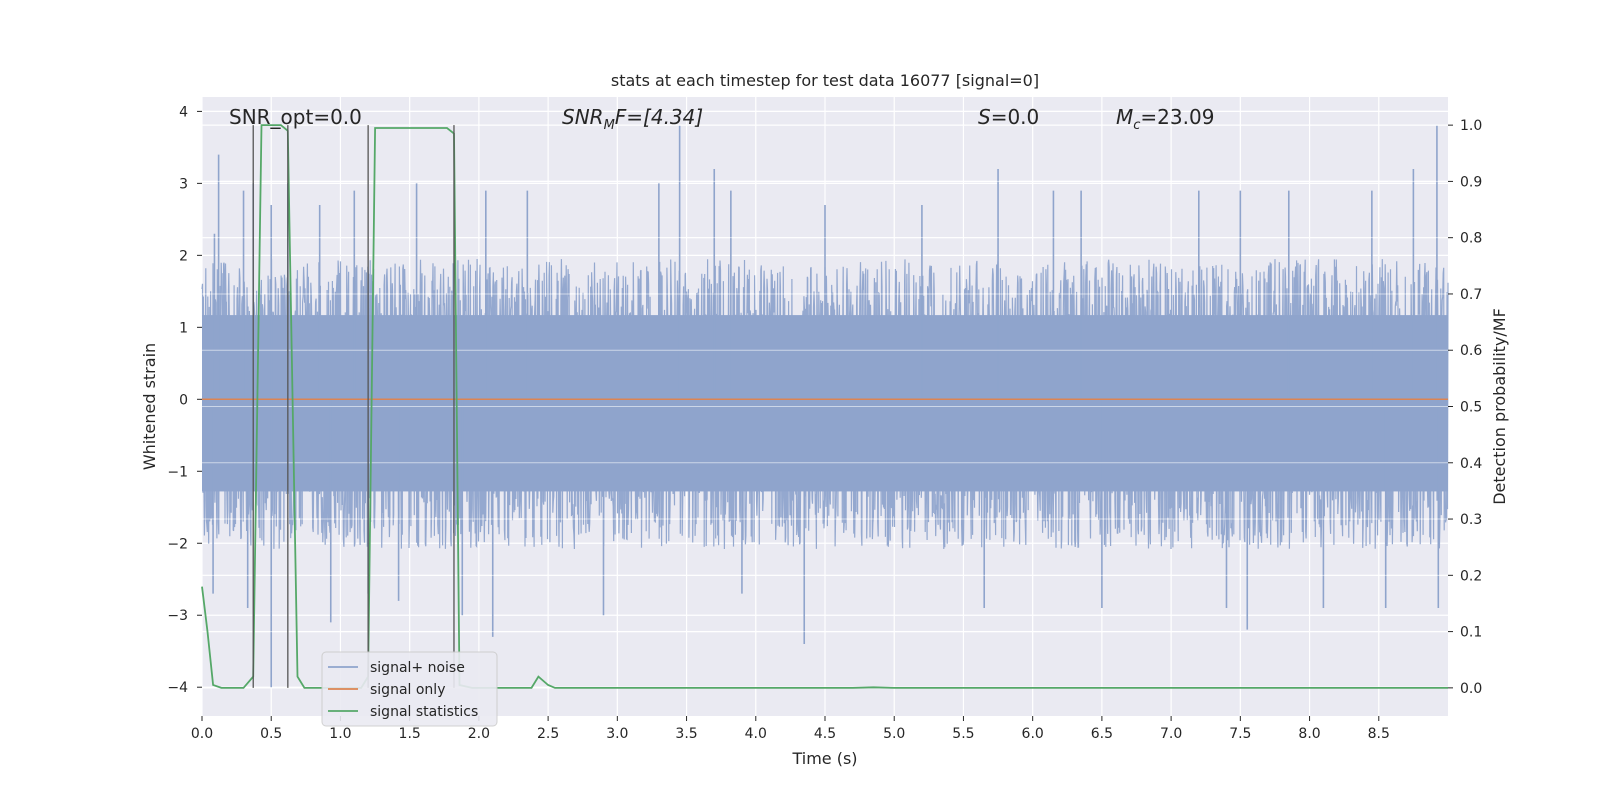 Image resolution: width=1600 pixels, height=800 pixels. Describe the element at coordinates (271, 734) in the screenshot. I see `x-tick-label: 0.5` at that location.